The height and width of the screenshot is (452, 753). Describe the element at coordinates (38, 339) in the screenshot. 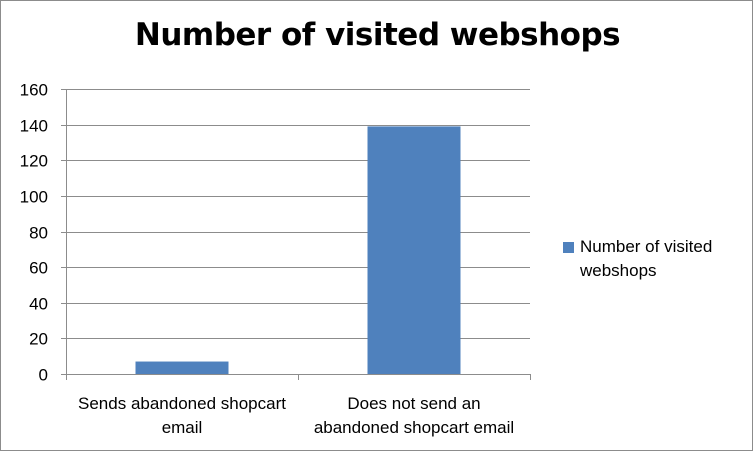

I see `y-tick-label: 20` at that location.